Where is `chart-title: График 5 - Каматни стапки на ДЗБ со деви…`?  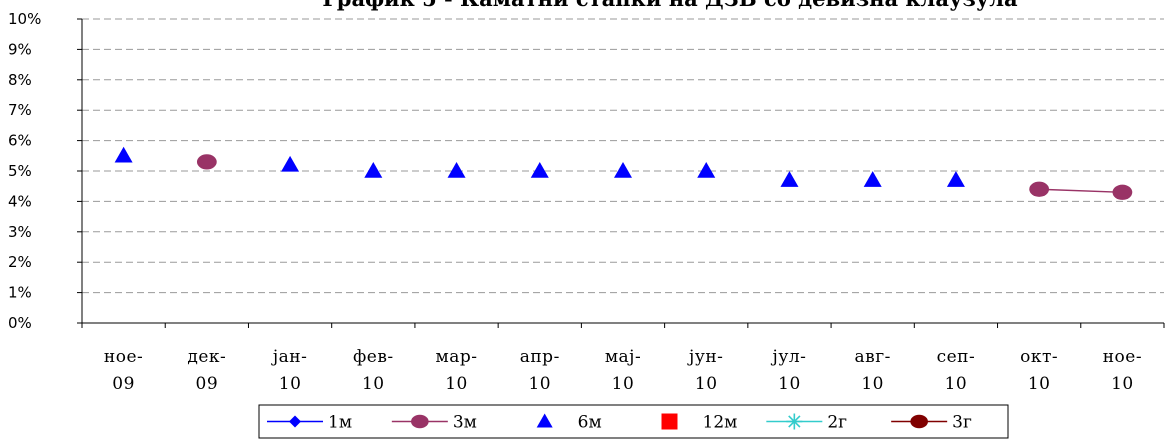
chart-title: График 5 - Каматни стапки на ДЗБ со деви… is located at coordinates (670, 5).